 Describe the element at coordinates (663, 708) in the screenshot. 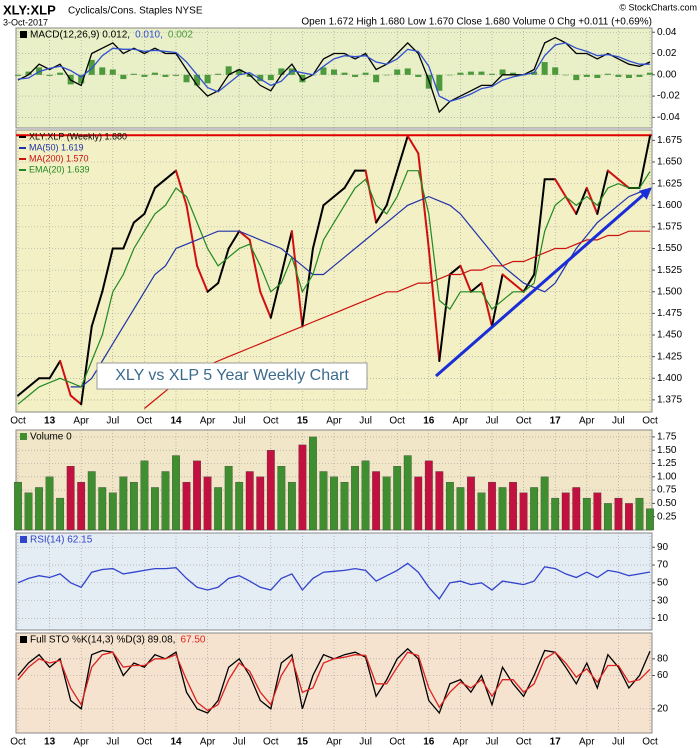

I see `y-tick-label: 20` at that location.